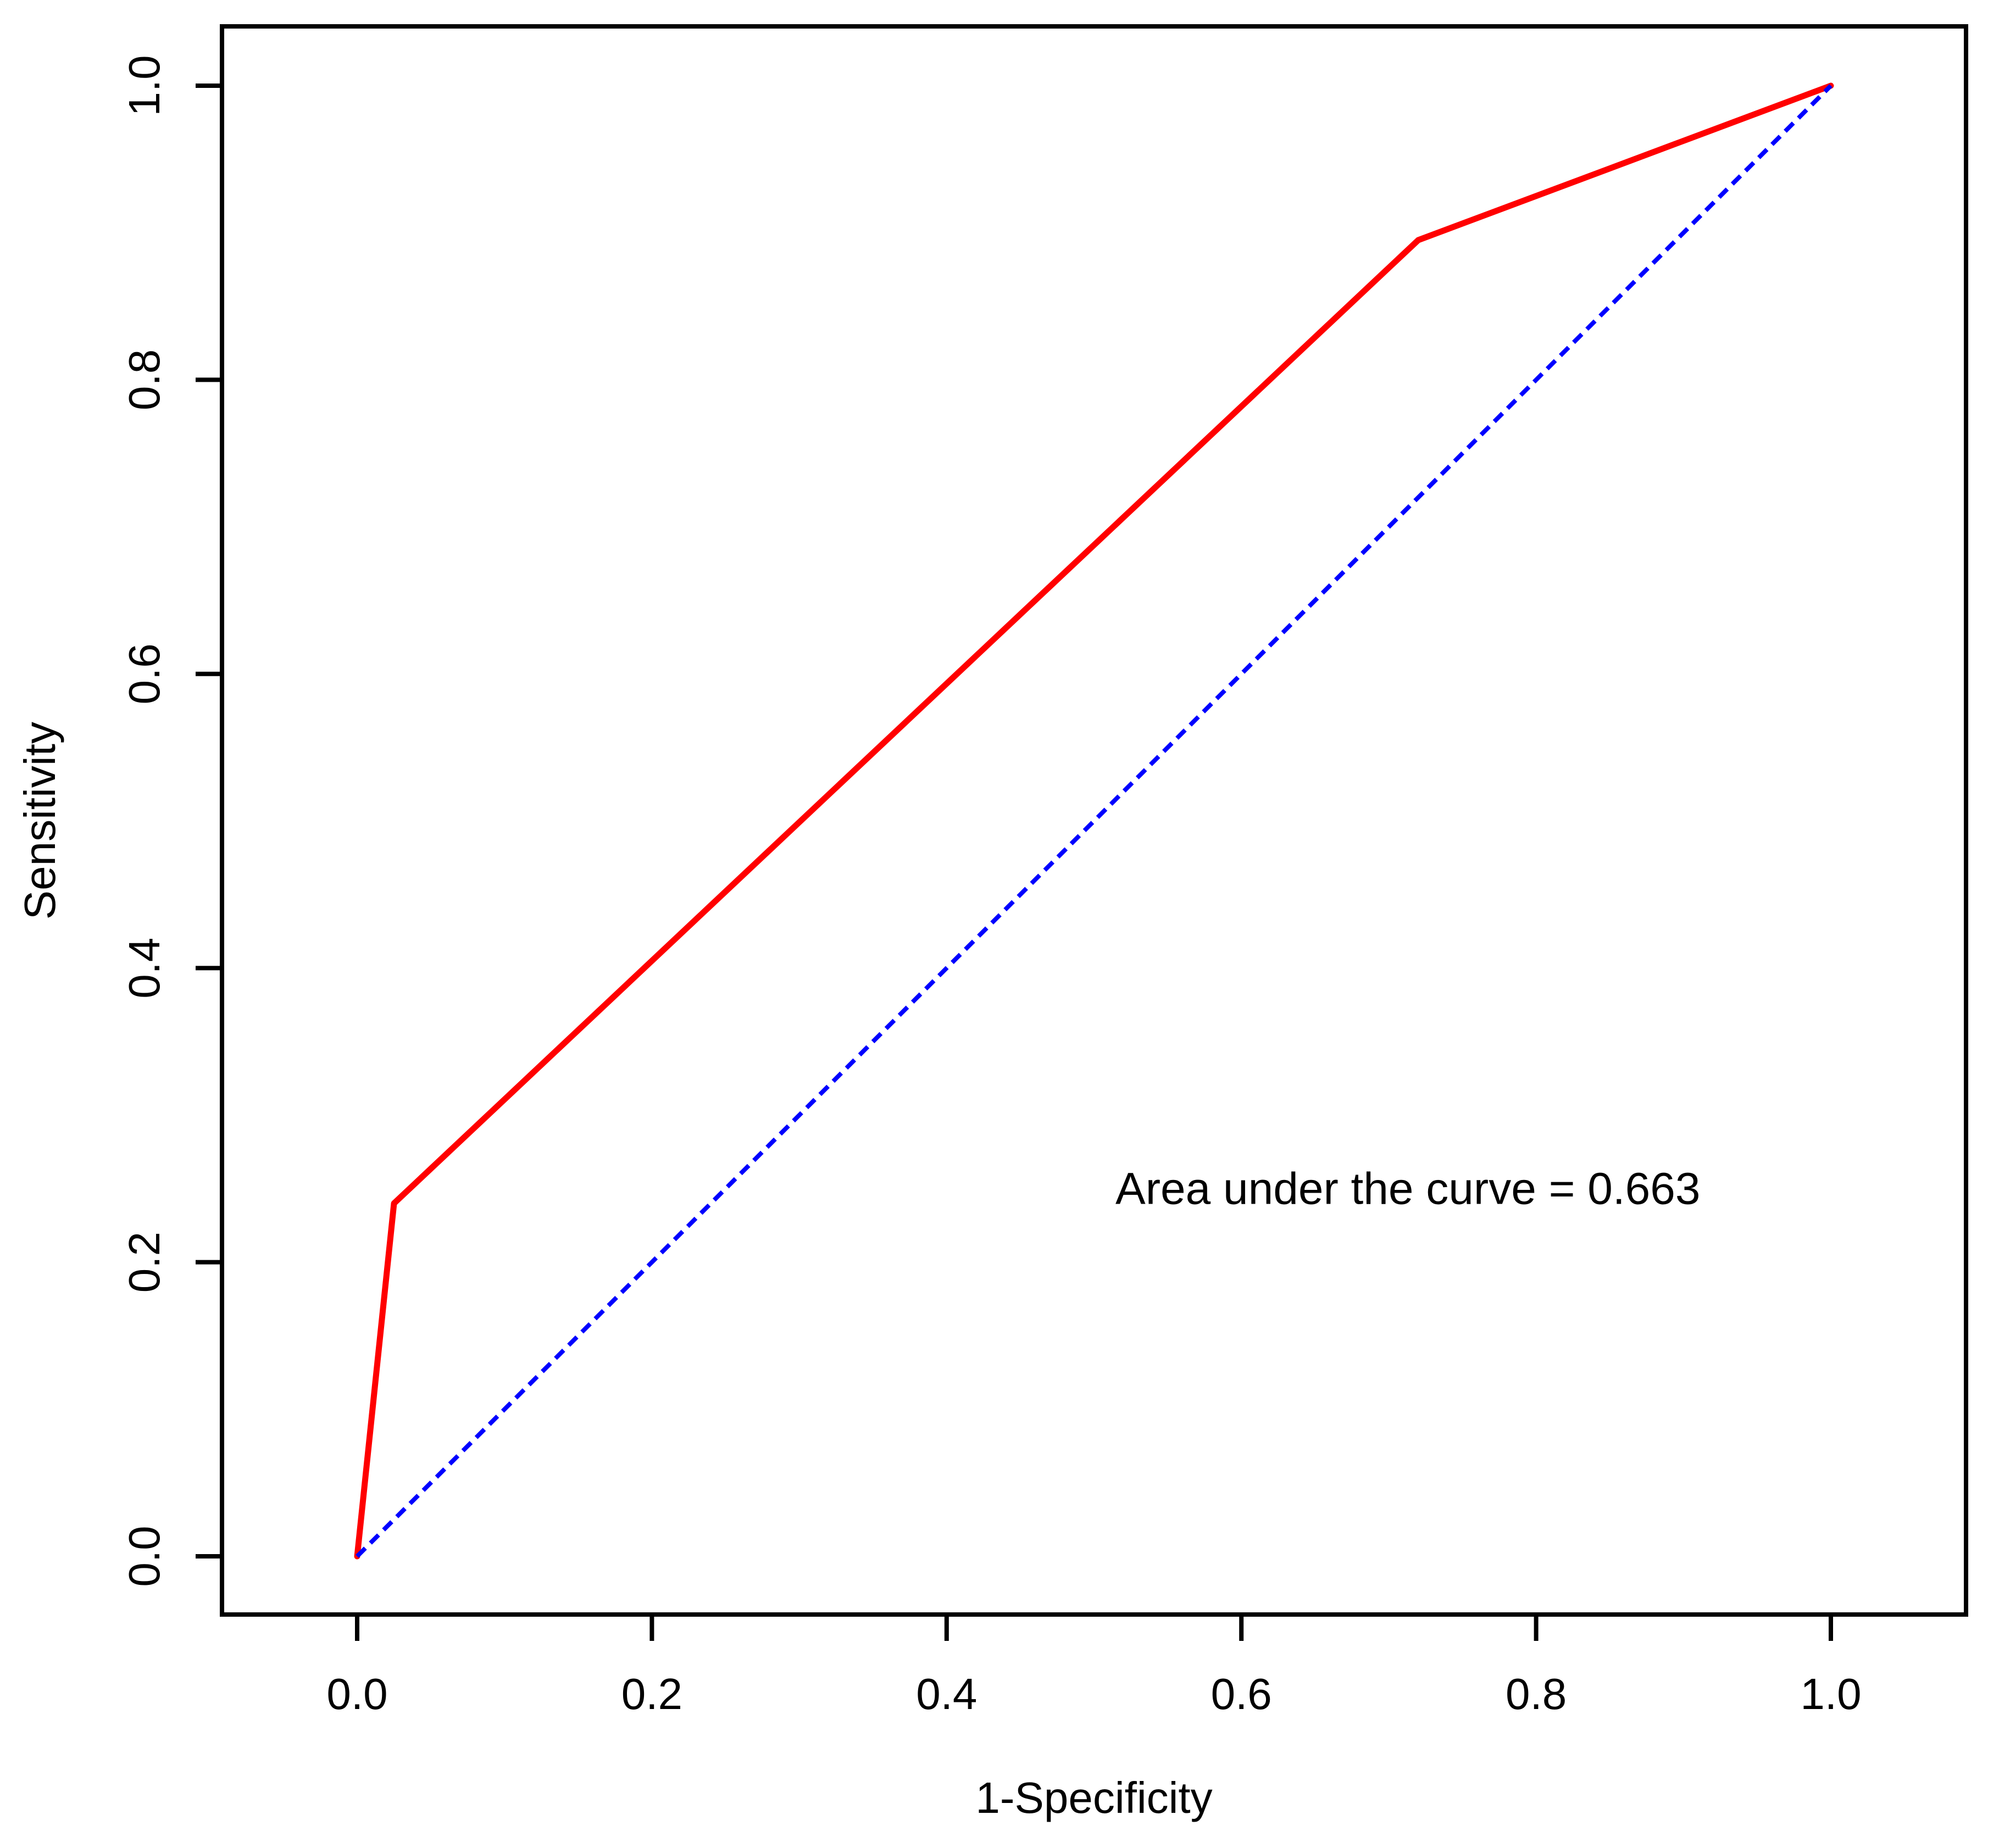 Image resolution: width=1999 pixels, height=1848 pixels. Describe the element at coordinates (144, 968) in the screenshot. I see `y-tick-label: 0.4` at that location.